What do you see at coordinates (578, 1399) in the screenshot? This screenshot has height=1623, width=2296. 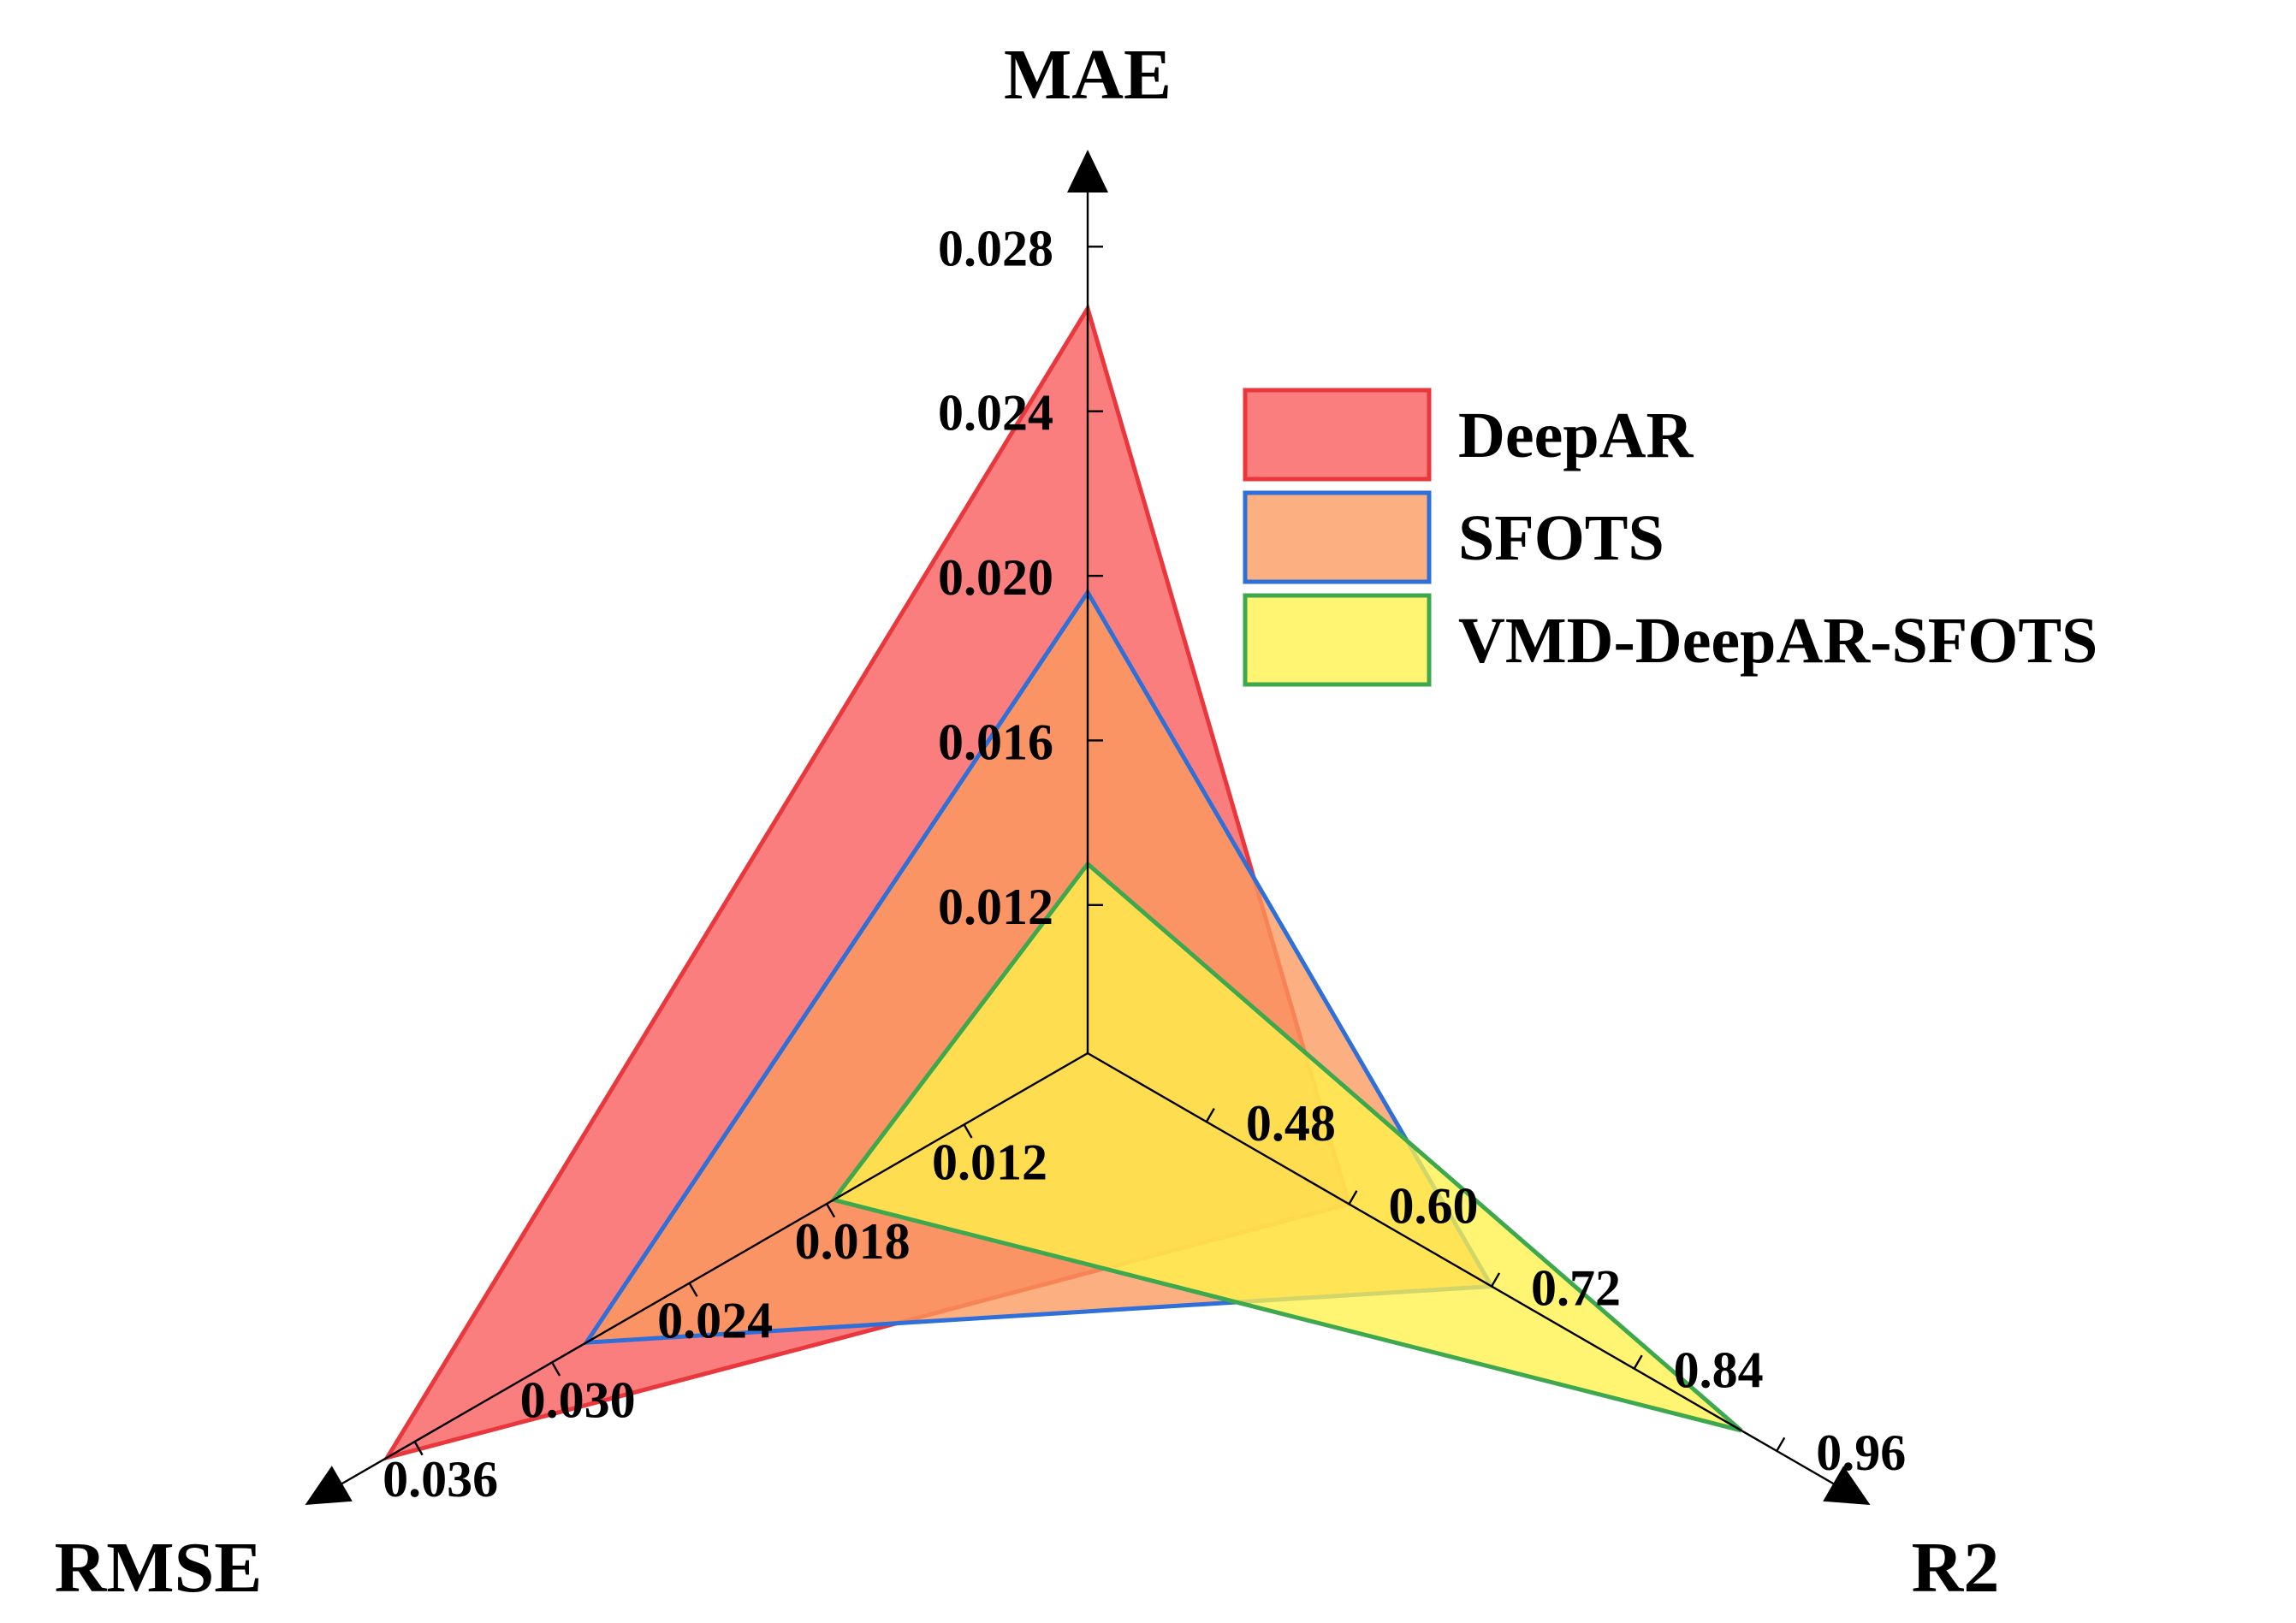 I see `tick-label: 0.030` at bounding box center [578, 1399].